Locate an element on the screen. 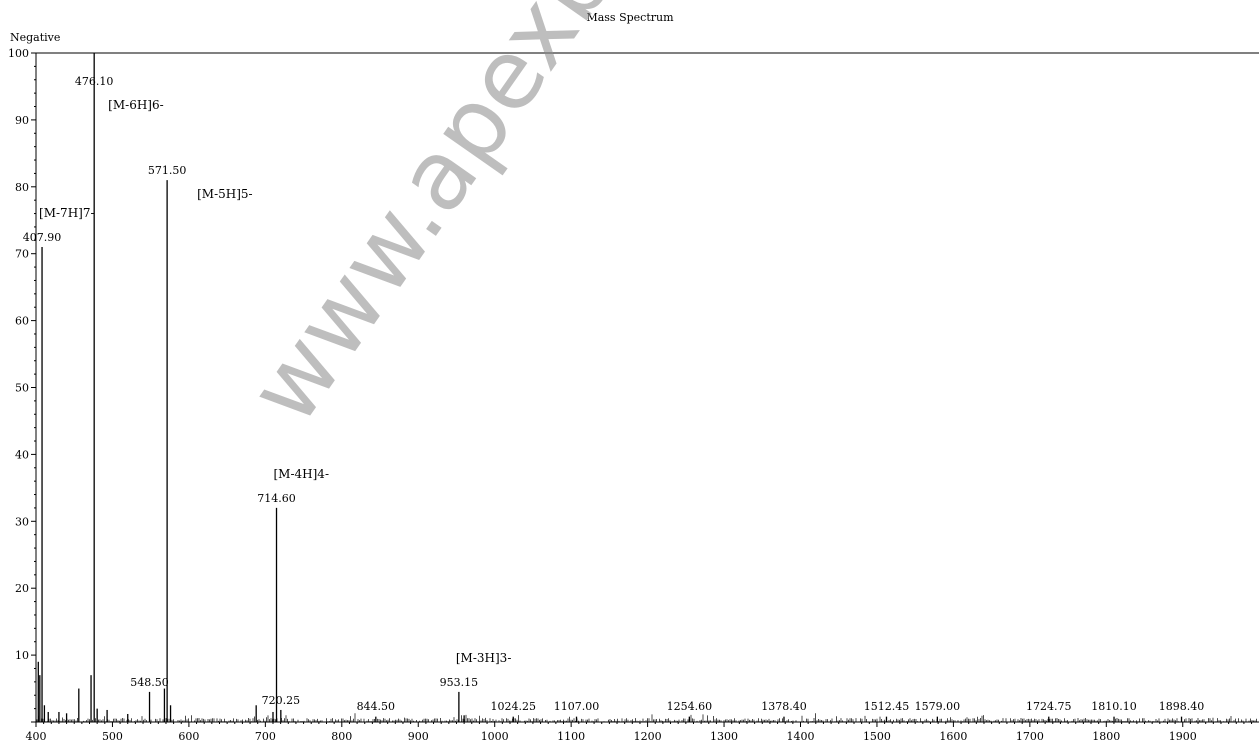  x-tick-label: 1400 is located at coordinates (801, 736).